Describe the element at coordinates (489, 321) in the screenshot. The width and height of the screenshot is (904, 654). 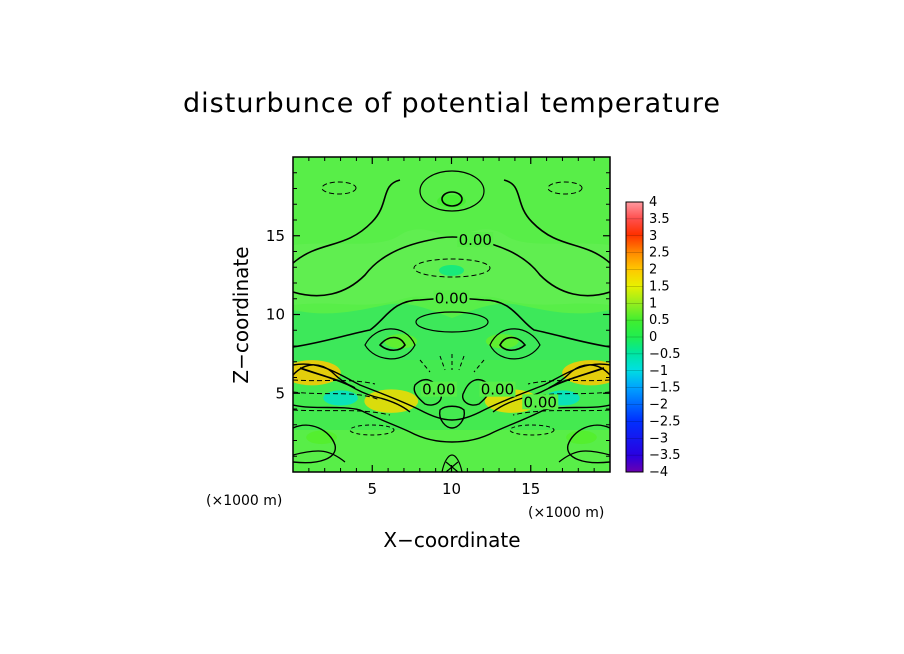
I see `contour-labels: 0.00 0.00 0.00 0.00 0.00` at that location.